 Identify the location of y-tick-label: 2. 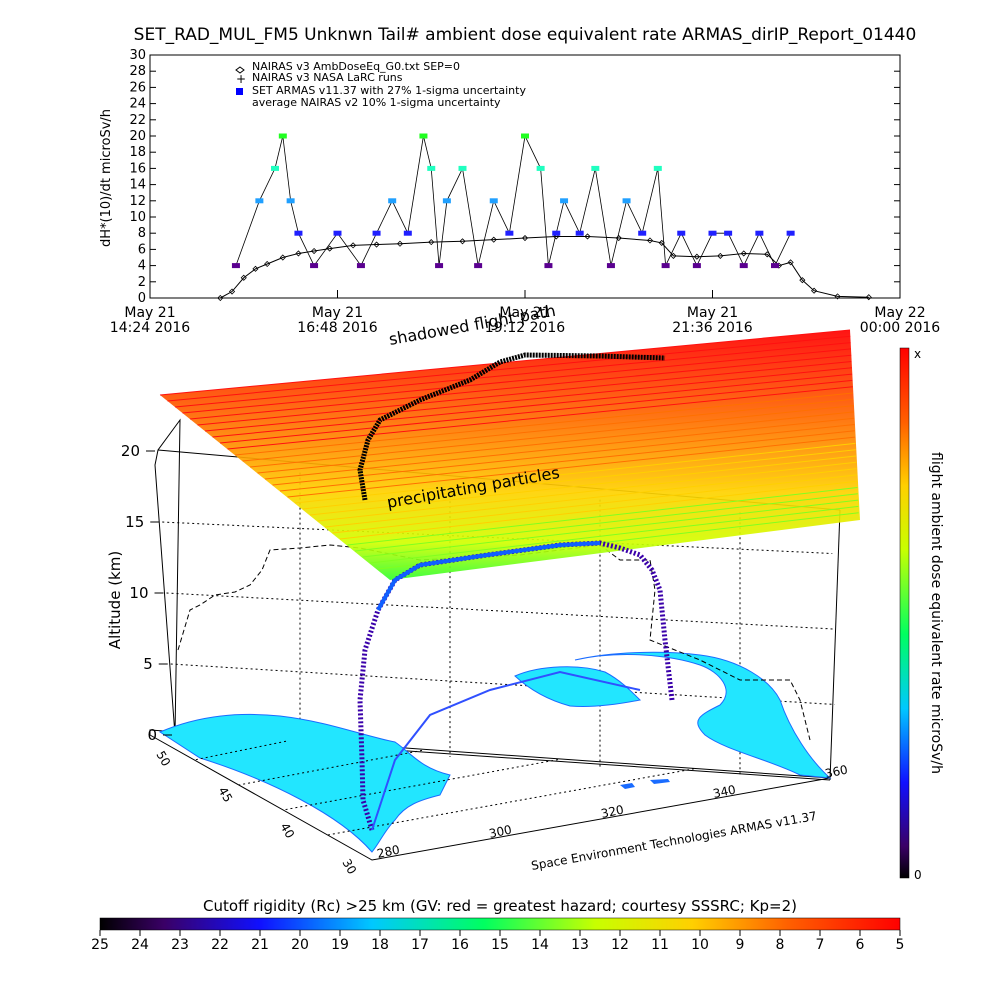
(142, 282).